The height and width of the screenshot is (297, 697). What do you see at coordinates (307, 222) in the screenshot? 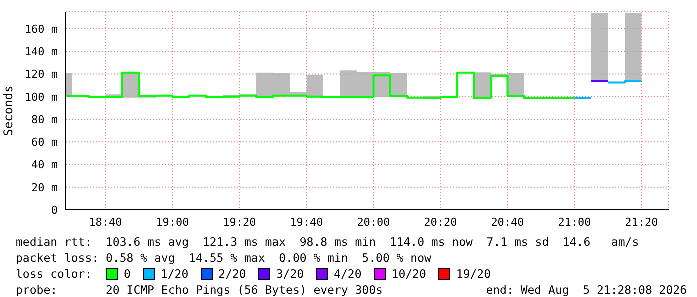
I see `x-tick-label: 19:40` at bounding box center [307, 222].